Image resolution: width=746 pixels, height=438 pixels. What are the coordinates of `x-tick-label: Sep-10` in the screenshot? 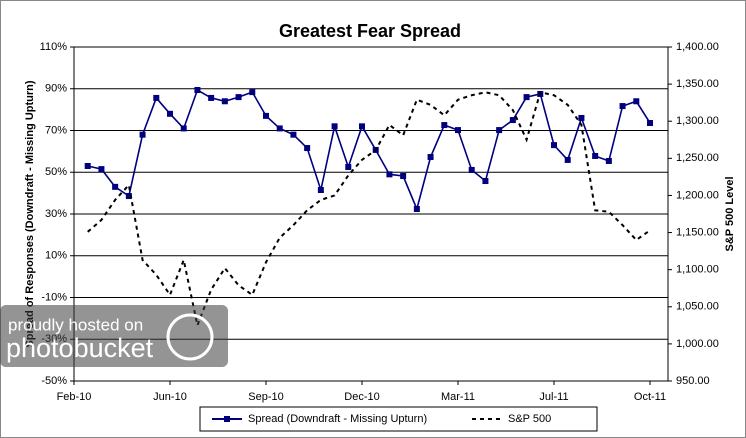 It's located at (265, 397).